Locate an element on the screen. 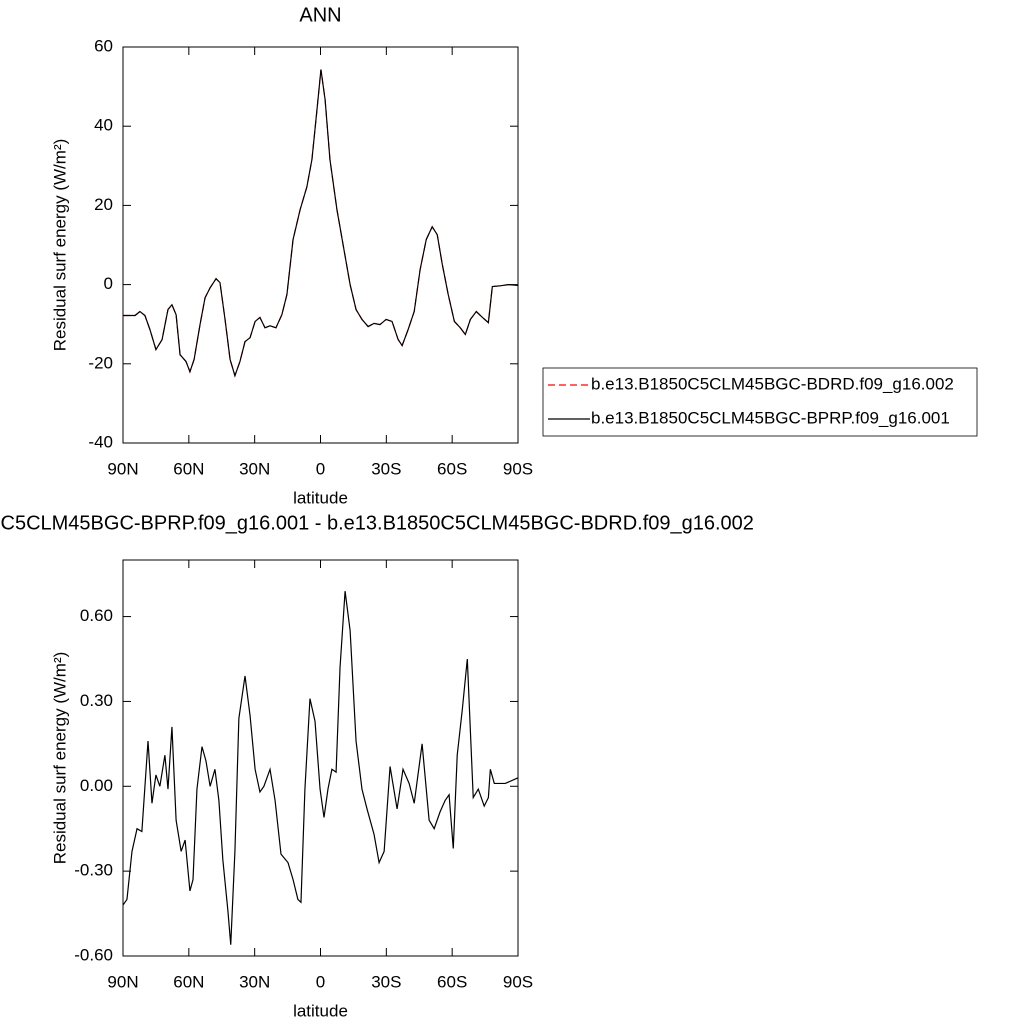 The image size is (1024, 1024). y-tick-label: 0.30 is located at coordinates (96, 700).